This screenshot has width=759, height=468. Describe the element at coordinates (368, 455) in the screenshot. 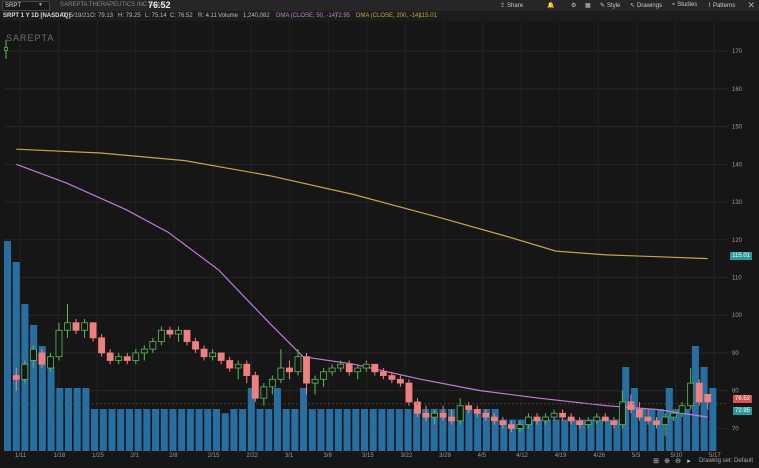

I see `x-tick-label: 3/15` at that location.